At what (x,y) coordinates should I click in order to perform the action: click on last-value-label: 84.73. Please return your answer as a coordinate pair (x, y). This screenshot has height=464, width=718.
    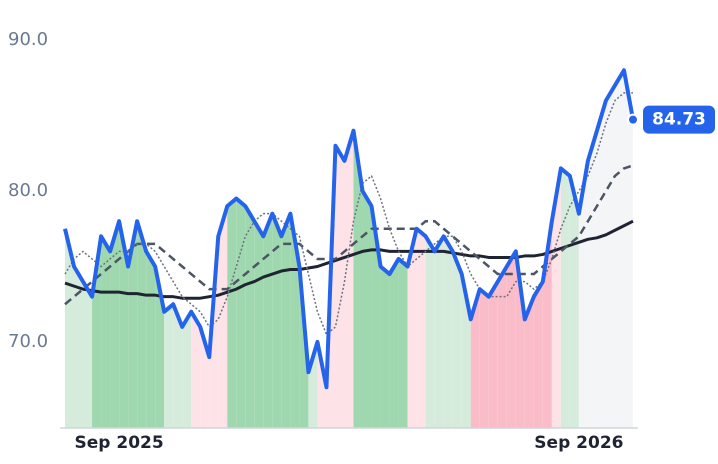
    Looking at the image, I should click on (679, 120).